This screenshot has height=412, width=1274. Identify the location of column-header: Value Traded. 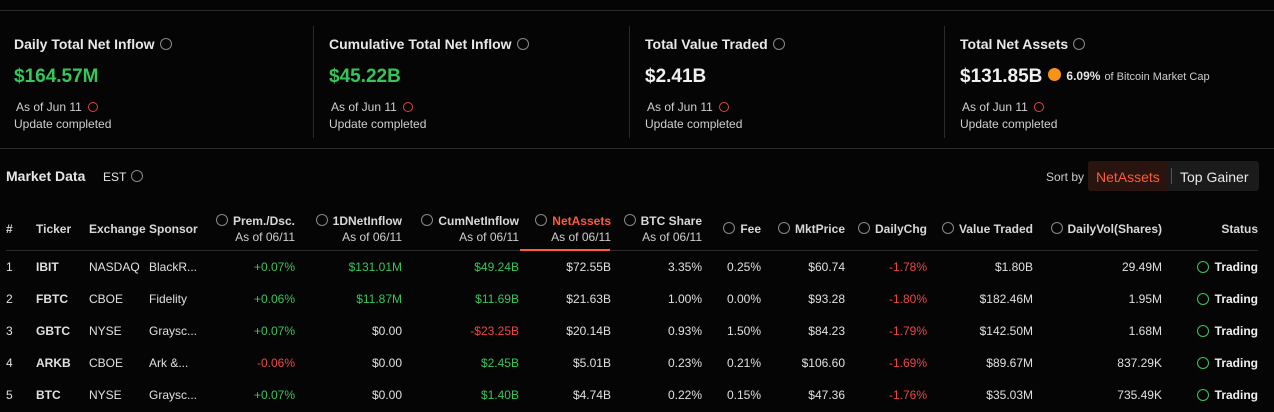
(987, 229).